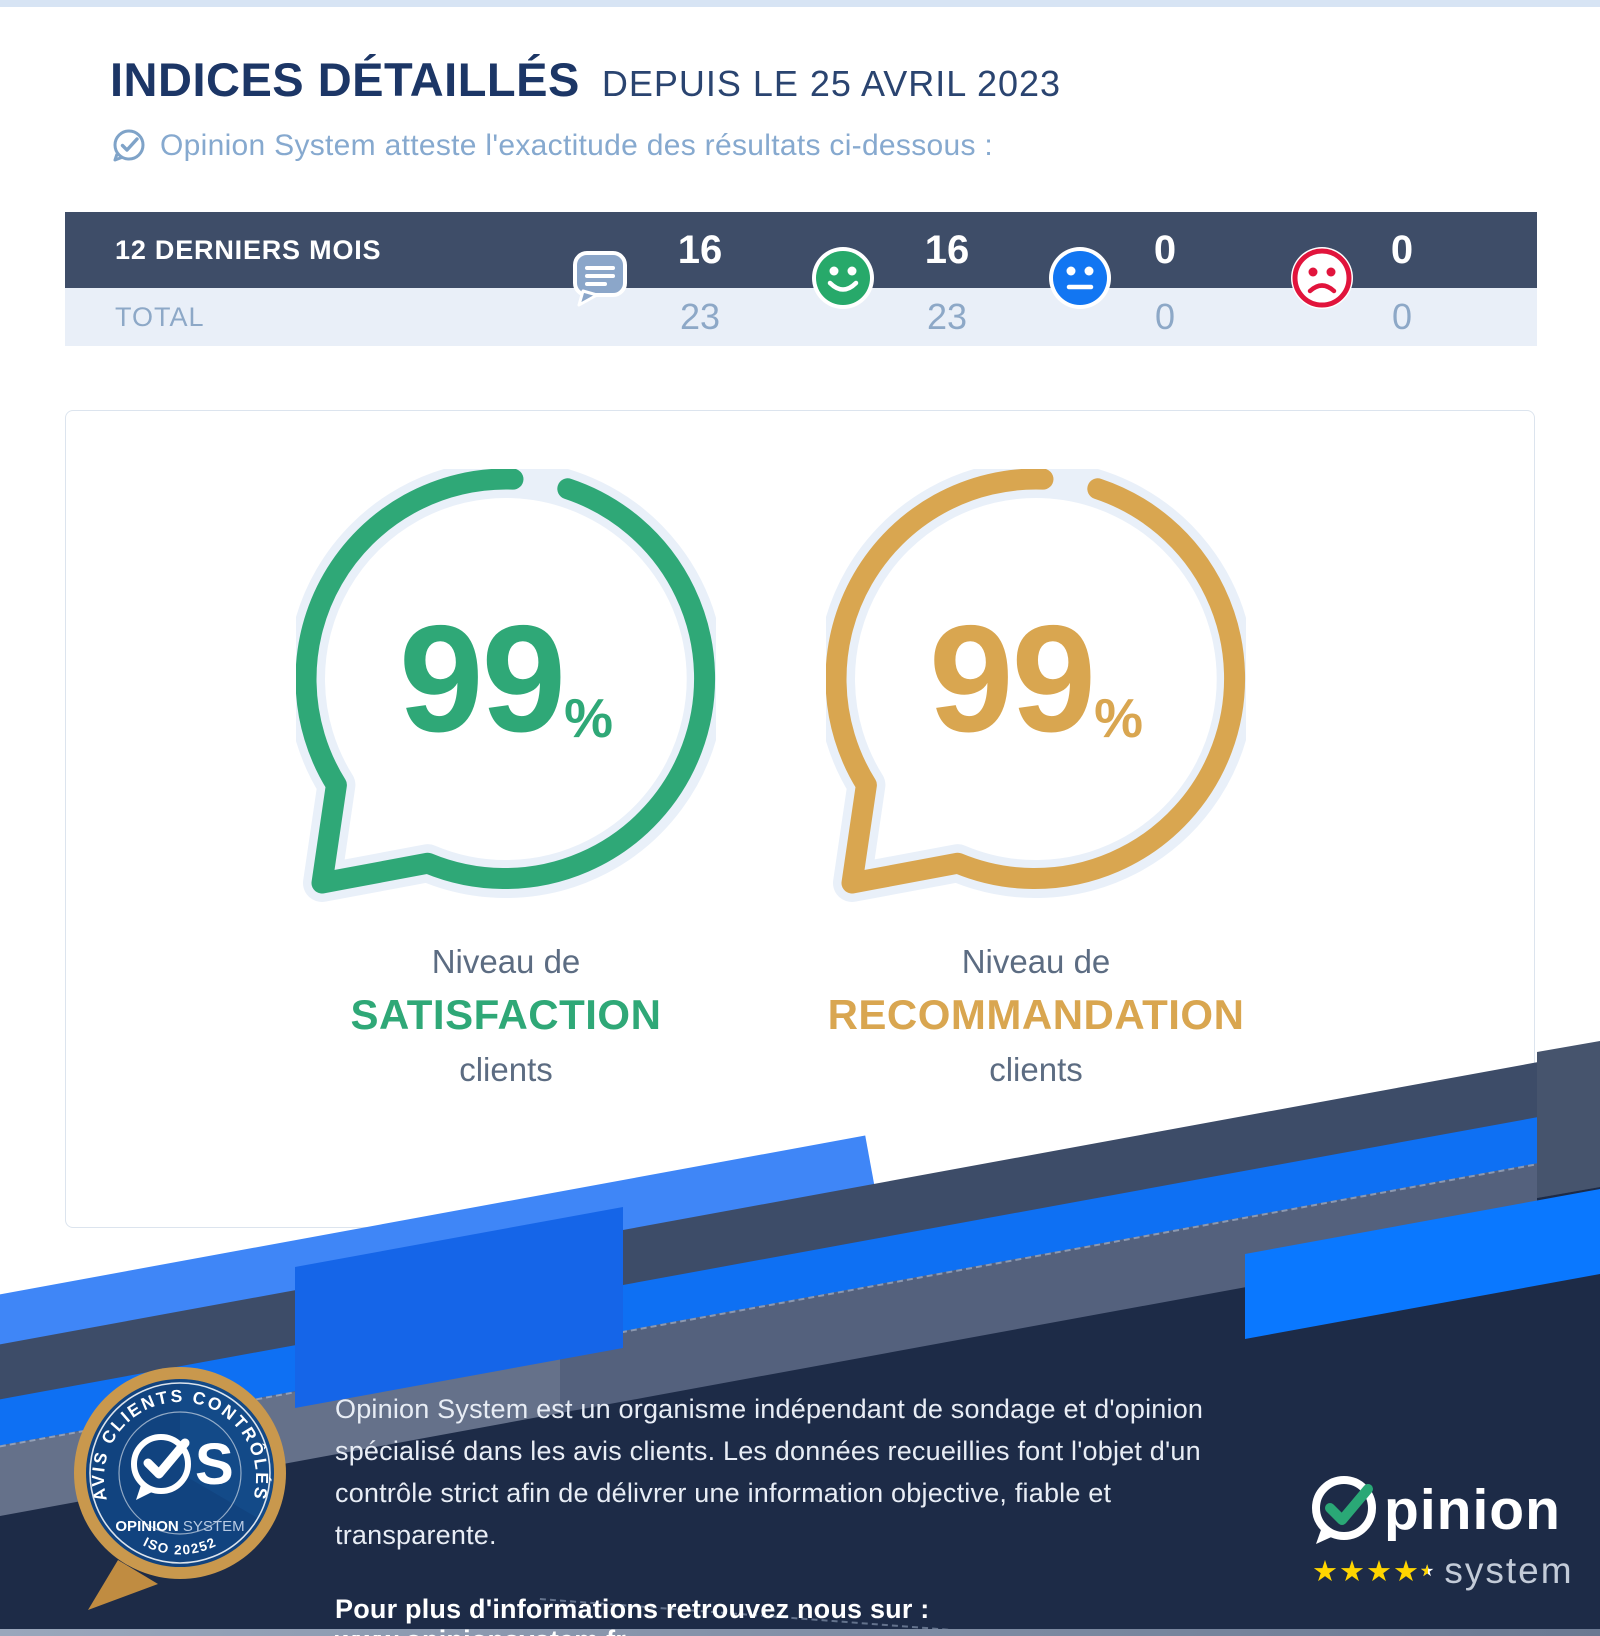  I want to click on badge-arc-bottom-text: ISO 20252, so click(179, 1545).